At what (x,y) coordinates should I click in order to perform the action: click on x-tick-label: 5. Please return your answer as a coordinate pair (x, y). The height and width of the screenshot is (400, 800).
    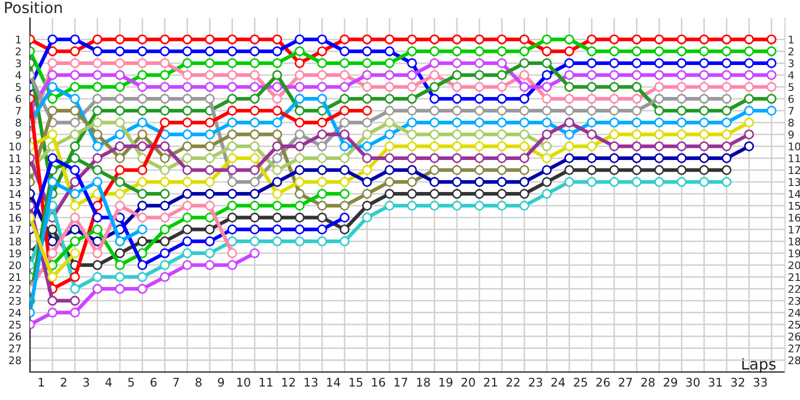
    Looking at the image, I should click on (131, 382).